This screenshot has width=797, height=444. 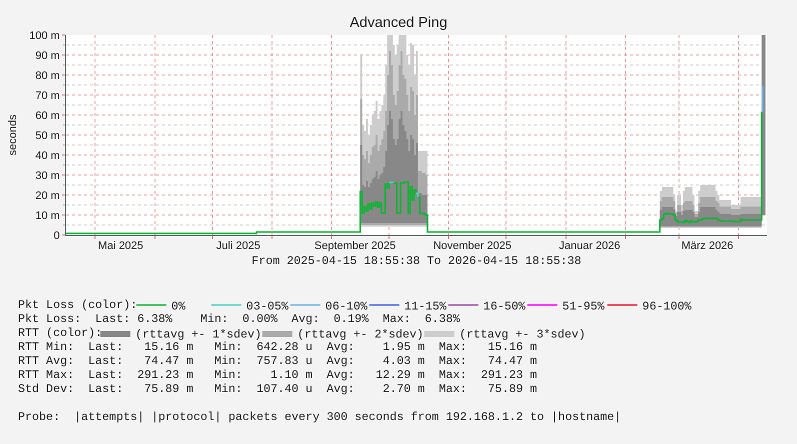 I want to click on legend-label: 51-95%, so click(x=584, y=307).